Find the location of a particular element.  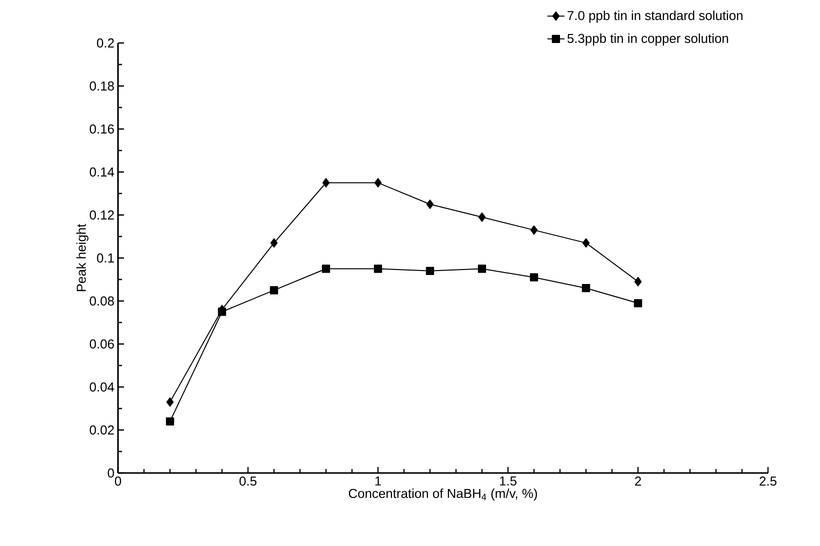

y-tick-label: 0.1 is located at coordinates (105, 258).